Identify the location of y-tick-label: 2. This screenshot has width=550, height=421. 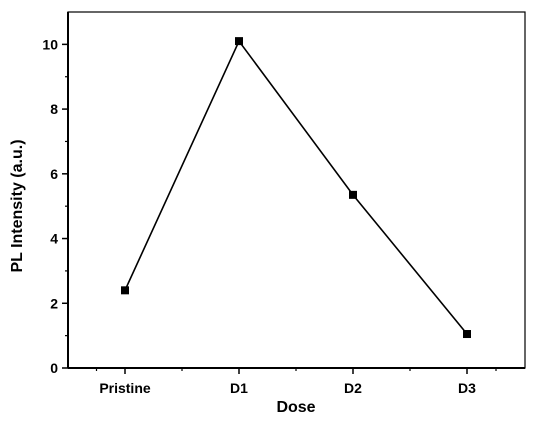
(54, 303).